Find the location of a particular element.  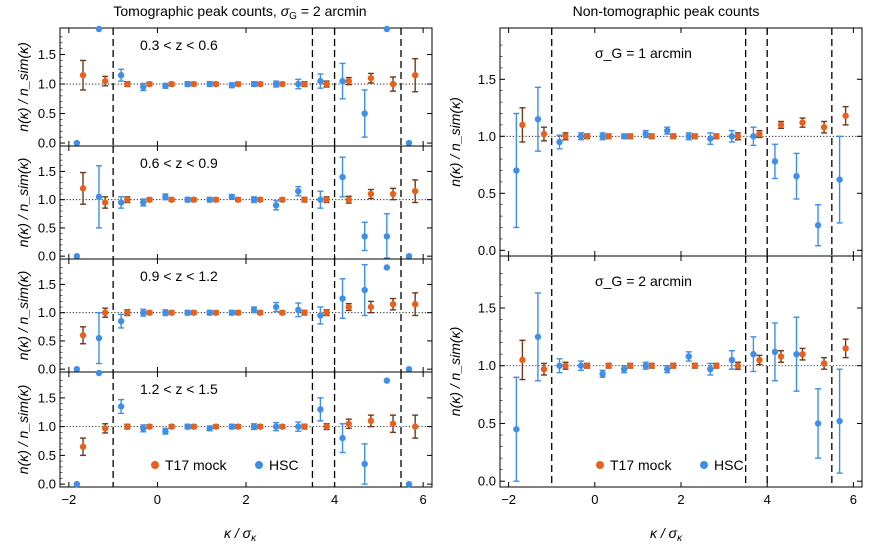

right-title: Non-tomographic peak counts is located at coordinates (666, 11).